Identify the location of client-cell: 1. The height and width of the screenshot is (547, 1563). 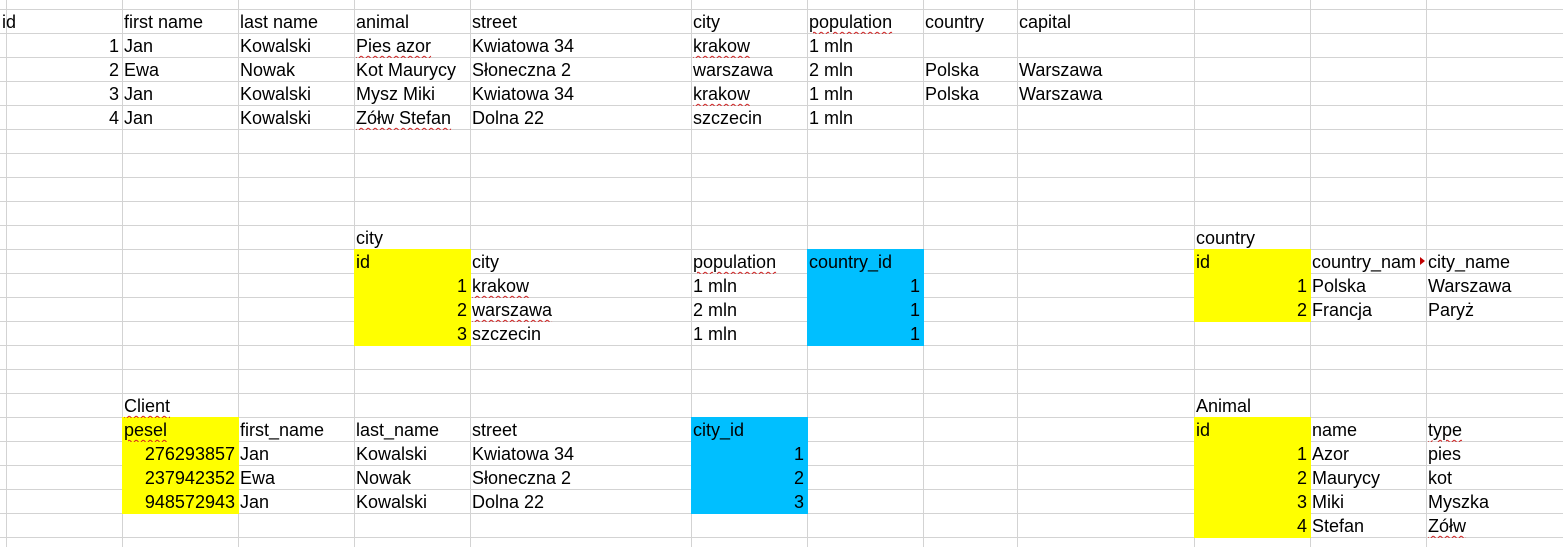
(798, 454).